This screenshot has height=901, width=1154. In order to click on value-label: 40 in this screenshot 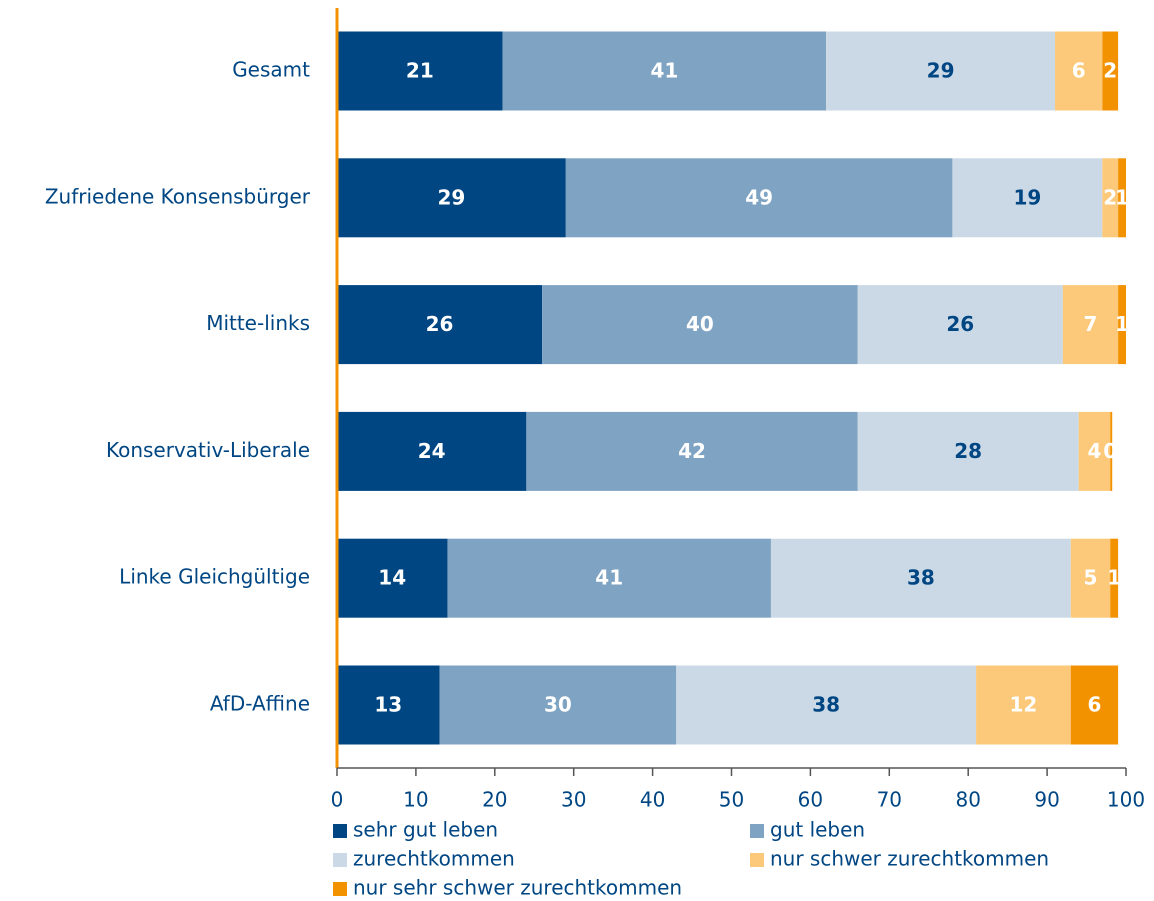, I will do `click(700, 324)`.